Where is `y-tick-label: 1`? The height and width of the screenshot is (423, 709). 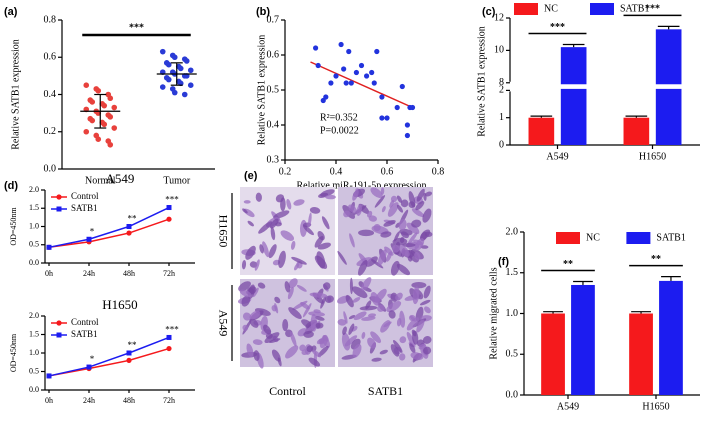
y-tick-label: 1 is located at coordinates (501, 117).